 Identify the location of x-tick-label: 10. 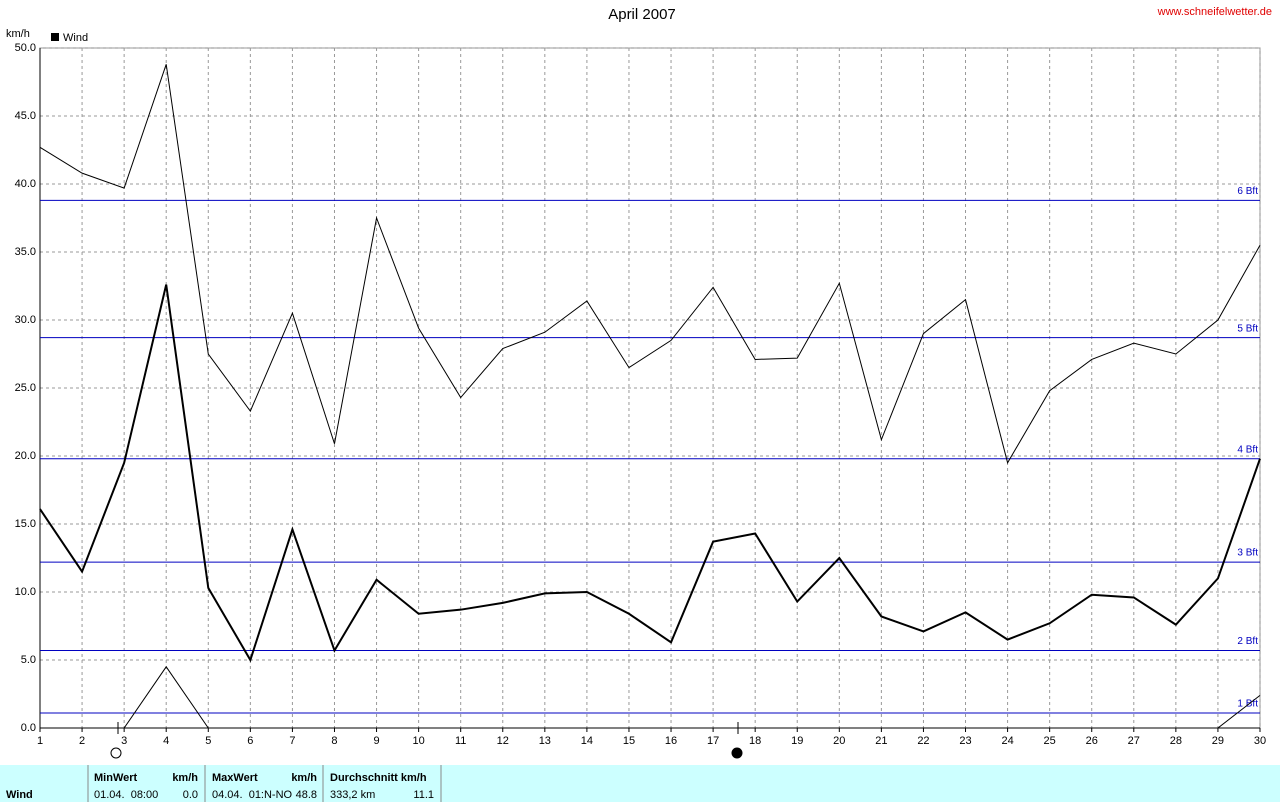
(418, 741).